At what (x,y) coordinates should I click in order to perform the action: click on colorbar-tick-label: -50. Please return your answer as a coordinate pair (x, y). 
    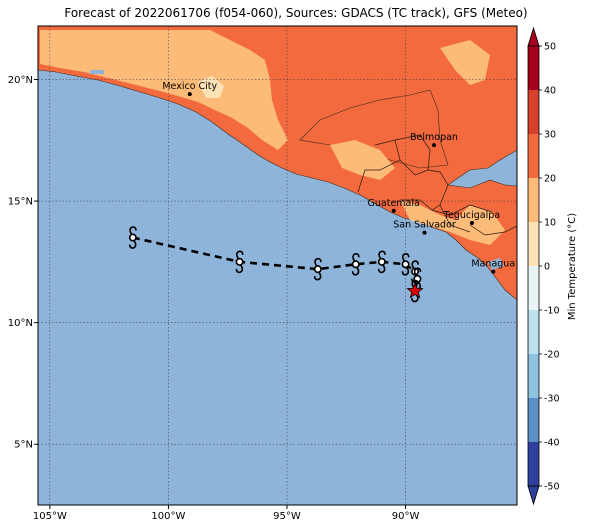
    Looking at the image, I should click on (552, 487).